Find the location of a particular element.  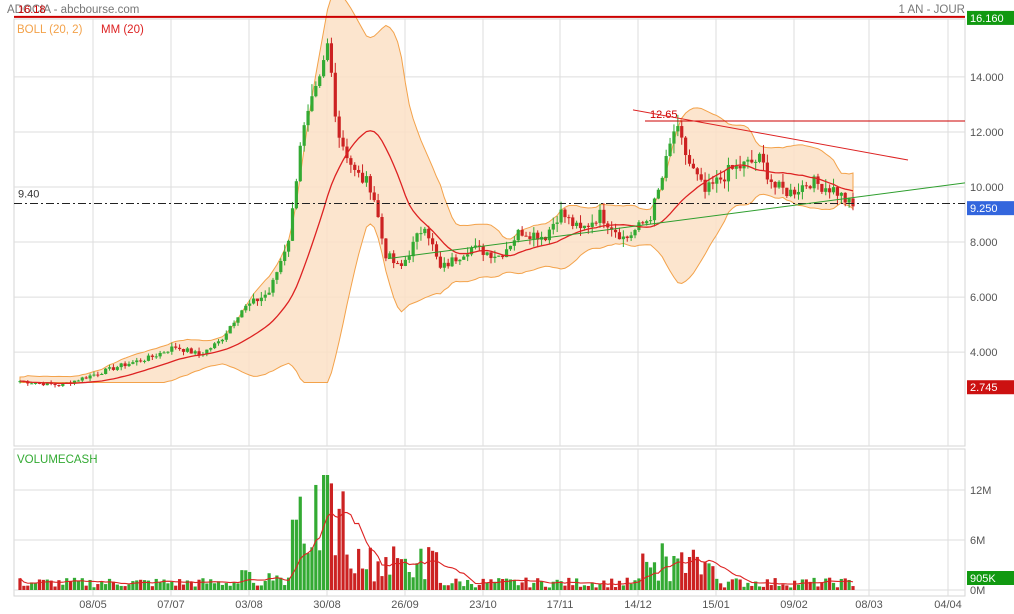

y-tick-label: 8.000 is located at coordinates (984, 243).